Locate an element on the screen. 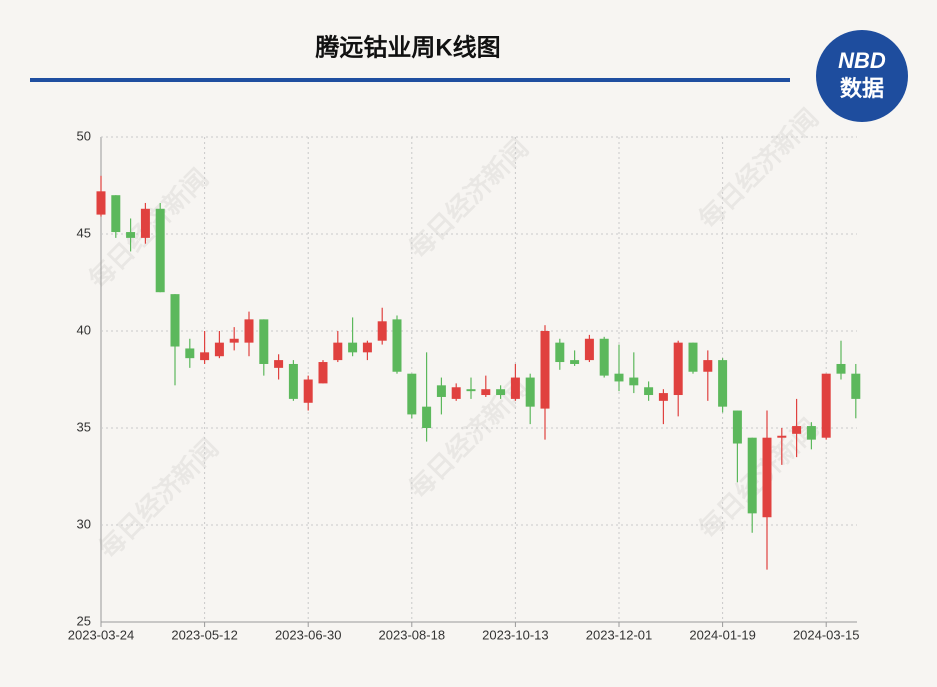 This screenshot has height=687, width=937. title-rule is located at coordinates (410, 80).